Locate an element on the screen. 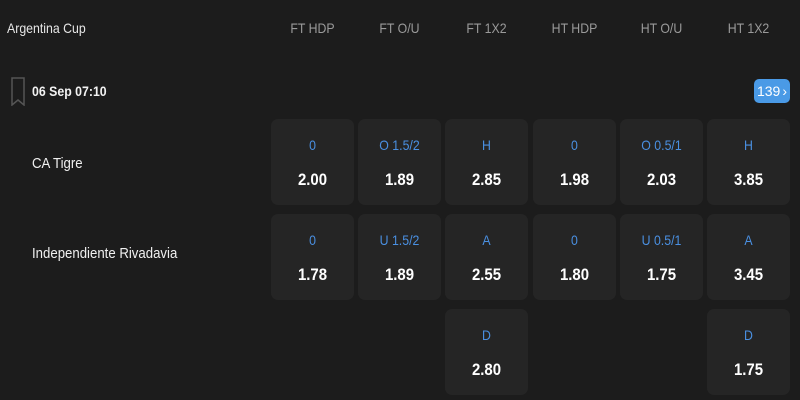 The height and width of the screenshot is (400, 800). odds-button: O 1.5/2 1.89 is located at coordinates (399, 162).